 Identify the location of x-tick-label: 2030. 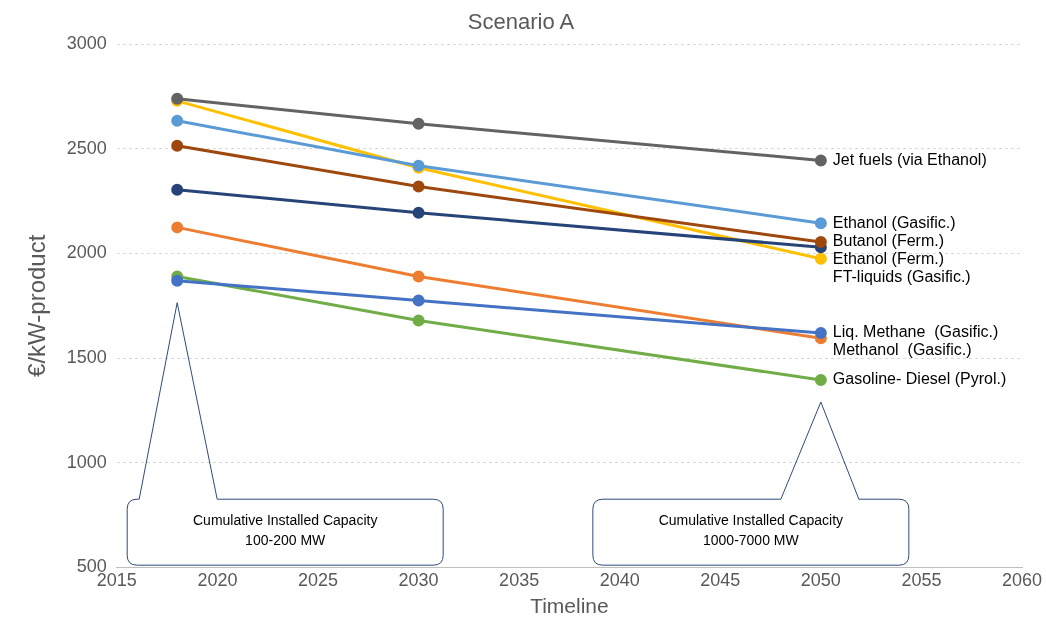
(418, 579).